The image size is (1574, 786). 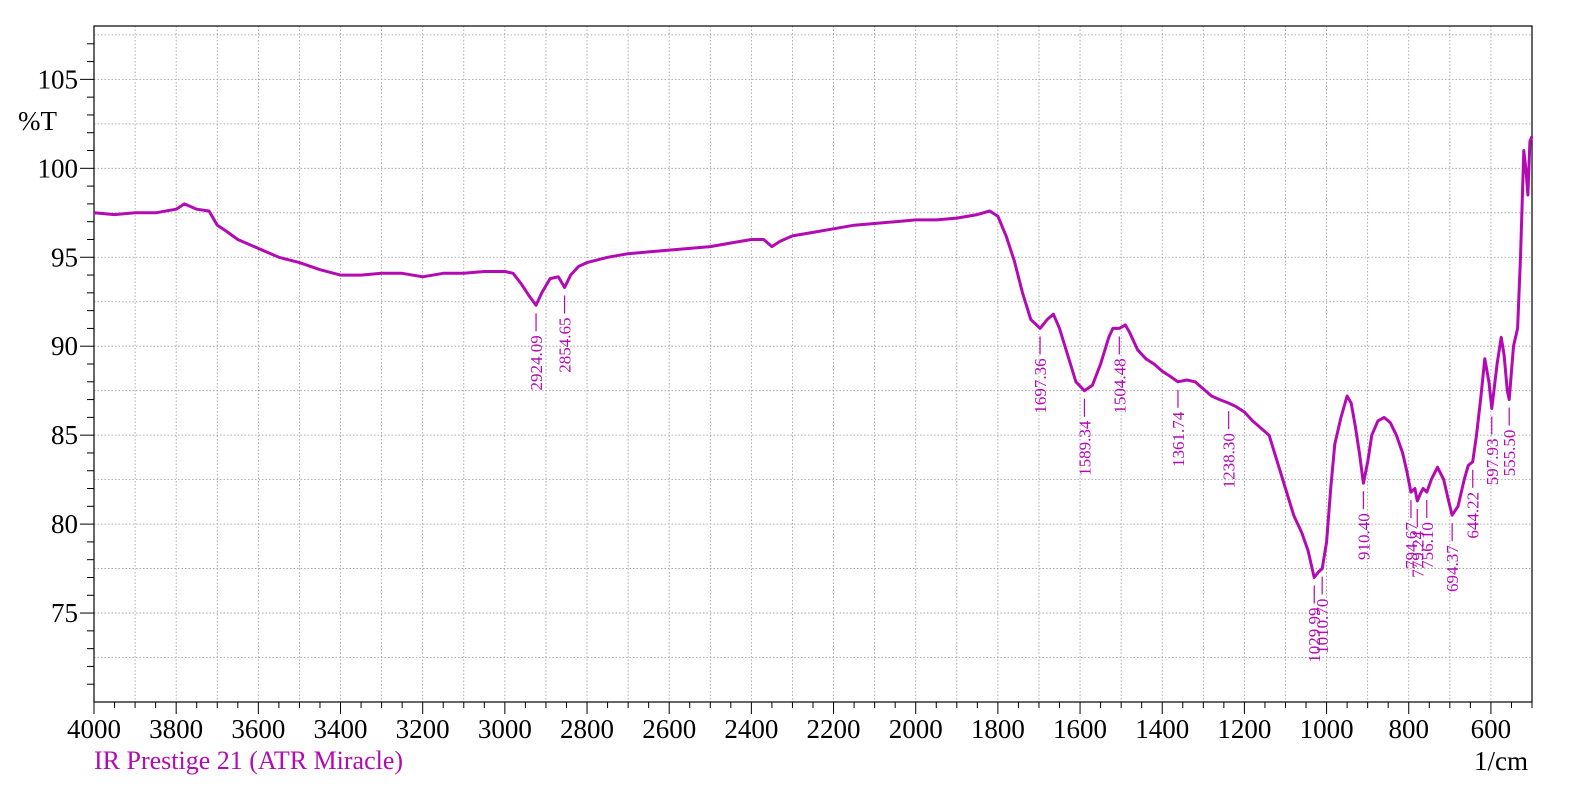 What do you see at coordinates (1327, 729) in the screenshot?
I see `x-tick-label: 1000` at bounding box center [1327, 729].